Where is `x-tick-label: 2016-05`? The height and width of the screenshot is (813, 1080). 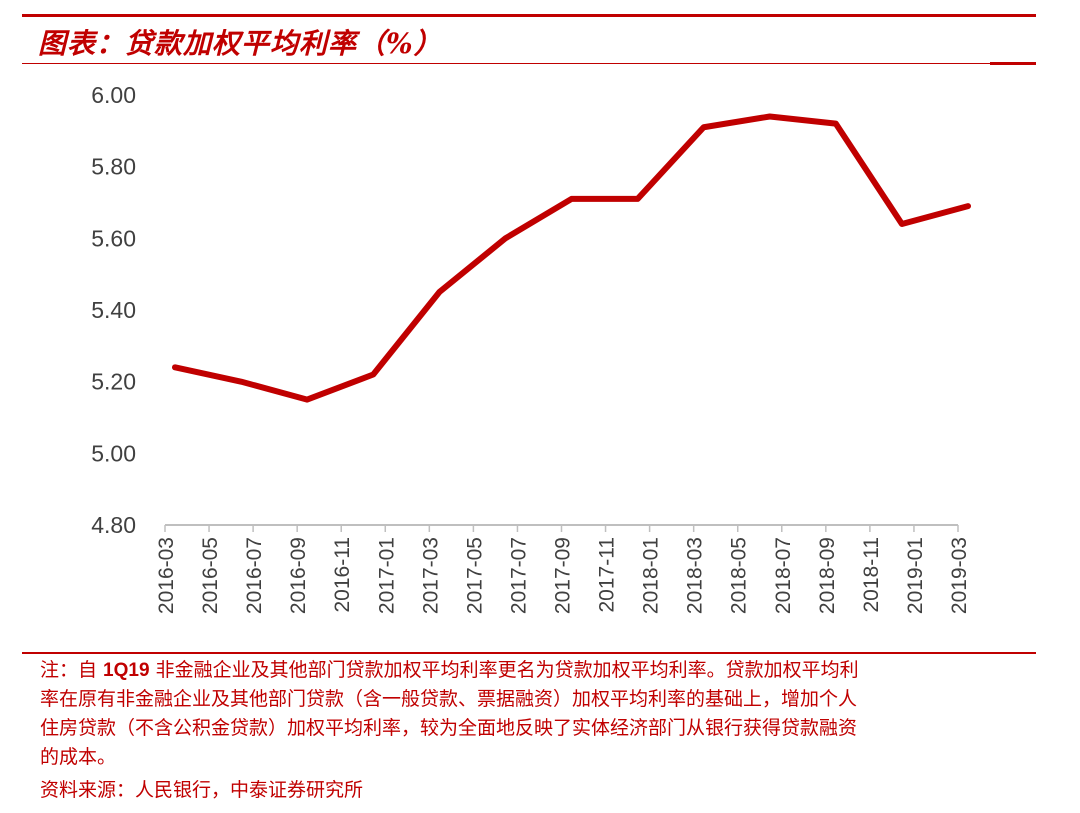
x-tick-label: 2016-05 is located at coordinates (210, 575).